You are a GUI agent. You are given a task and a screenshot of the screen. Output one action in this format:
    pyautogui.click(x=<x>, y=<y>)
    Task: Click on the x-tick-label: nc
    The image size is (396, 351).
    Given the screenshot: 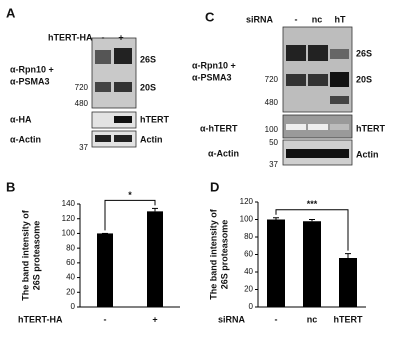 What is the action you would take?
    pyautogui.click(x=312, y=319)
    